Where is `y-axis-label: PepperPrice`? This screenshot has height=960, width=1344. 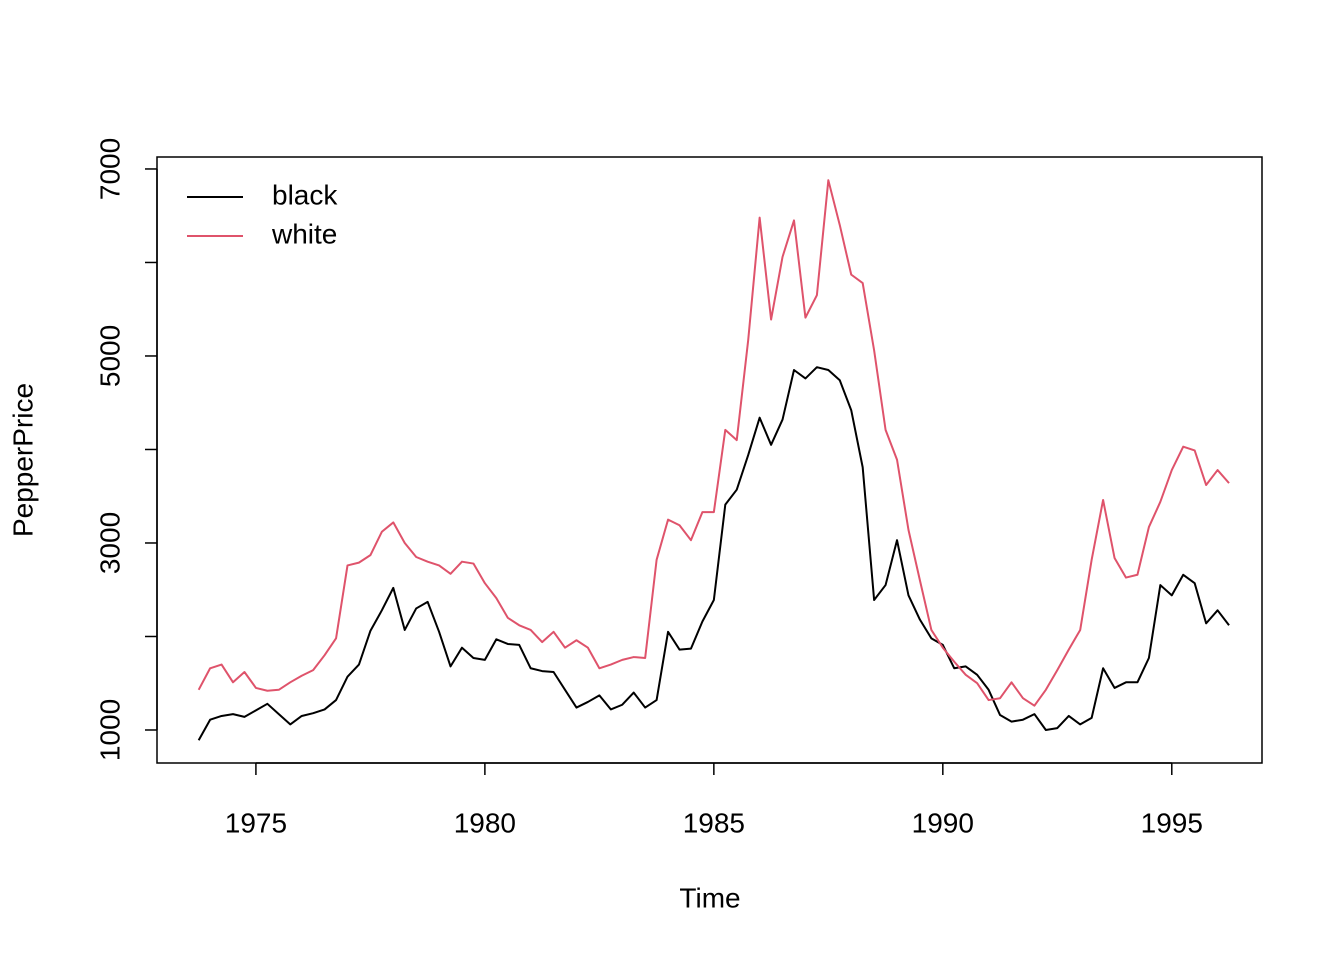 y-axis-label: PepperPrice is located at coordinates (22, 460).